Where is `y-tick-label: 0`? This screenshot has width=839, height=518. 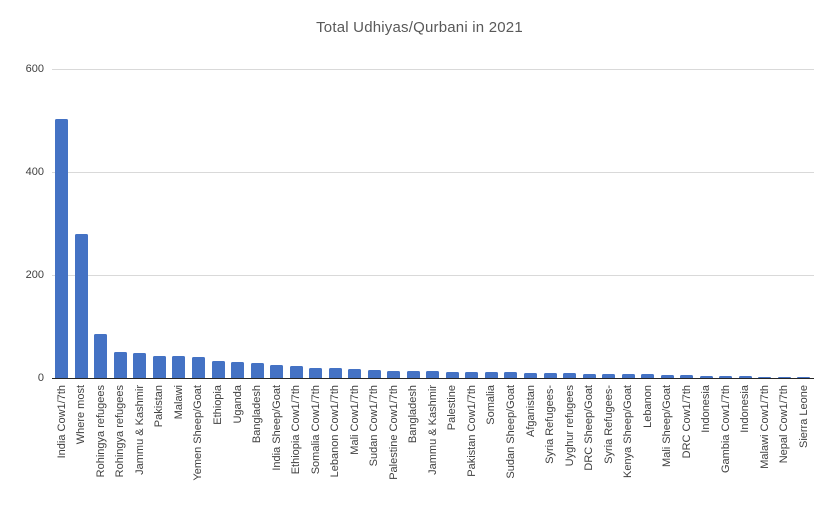 y-tick-label: 0 is located at coordinates (40, 378).